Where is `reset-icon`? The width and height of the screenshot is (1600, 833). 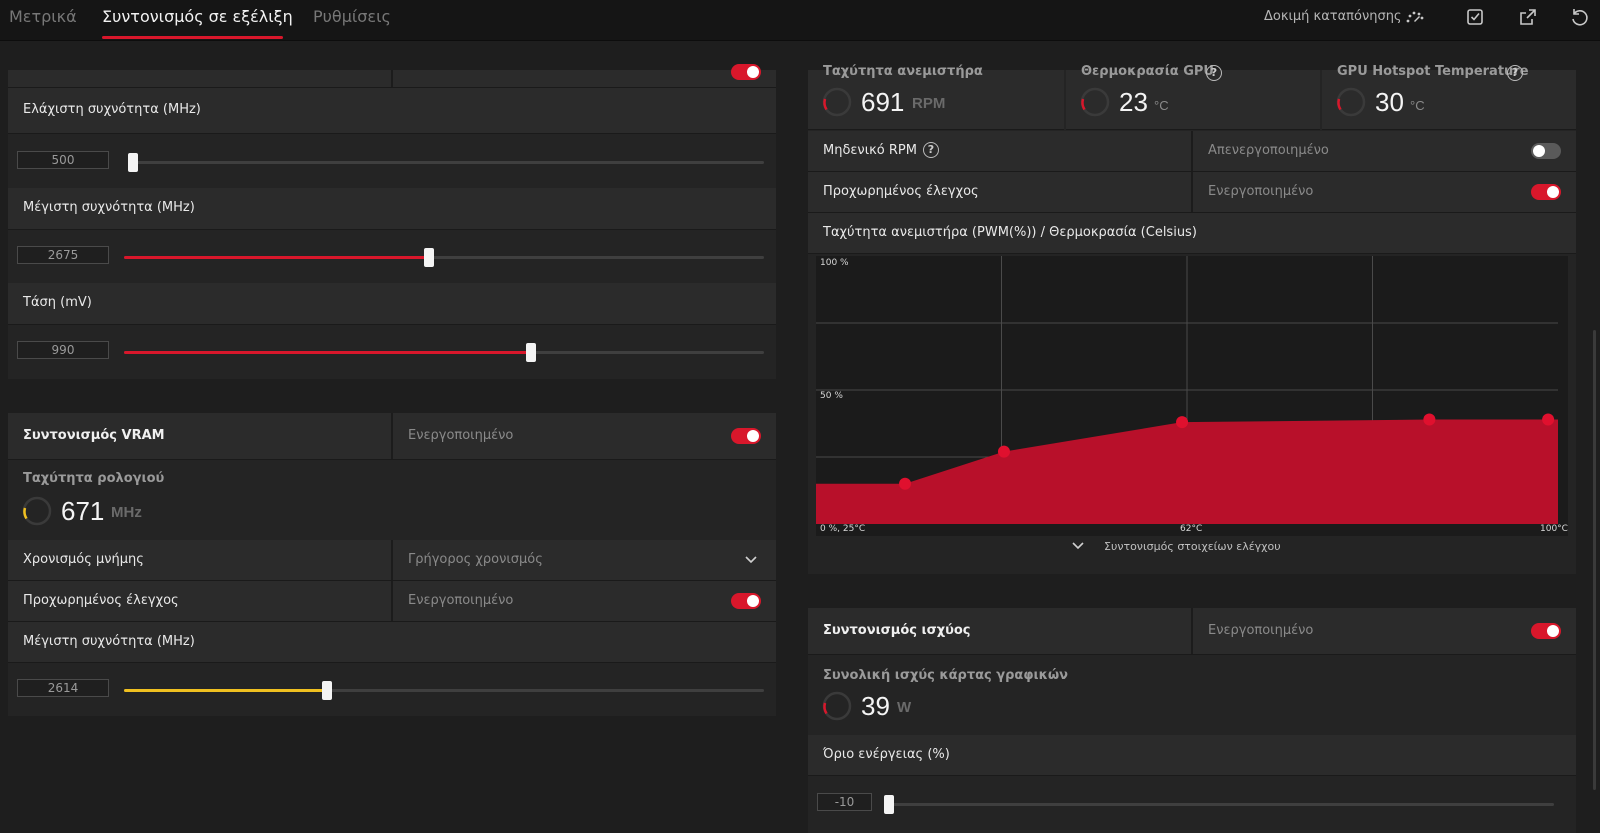
reset-icon is located at coordinates (1579, 17).